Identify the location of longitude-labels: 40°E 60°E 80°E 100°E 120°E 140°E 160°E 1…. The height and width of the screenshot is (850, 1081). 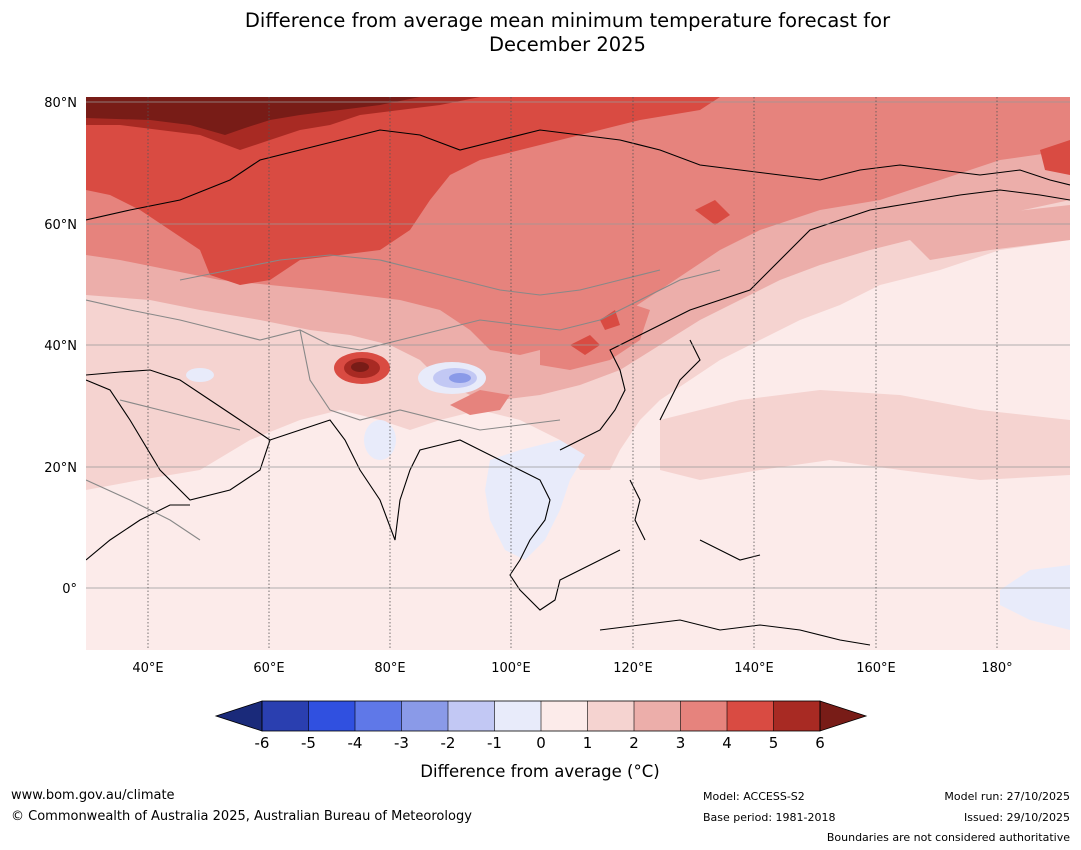
(572, 668).